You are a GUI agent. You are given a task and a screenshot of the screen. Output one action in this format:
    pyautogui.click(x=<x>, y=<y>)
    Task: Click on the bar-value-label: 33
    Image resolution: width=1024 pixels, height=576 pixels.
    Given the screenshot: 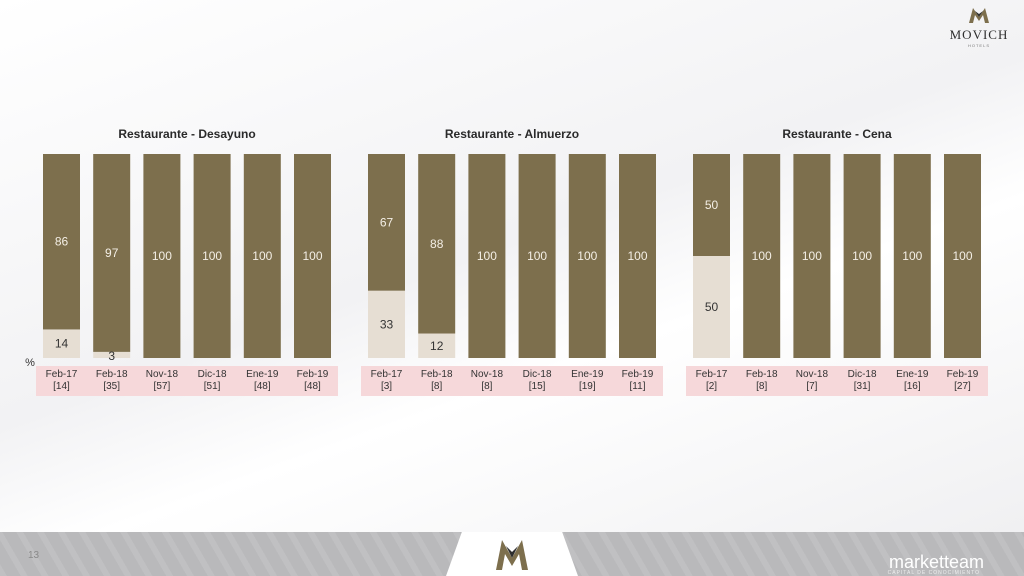 What is the action you would take?
    pyautogui.click(x=387, y=324)
    